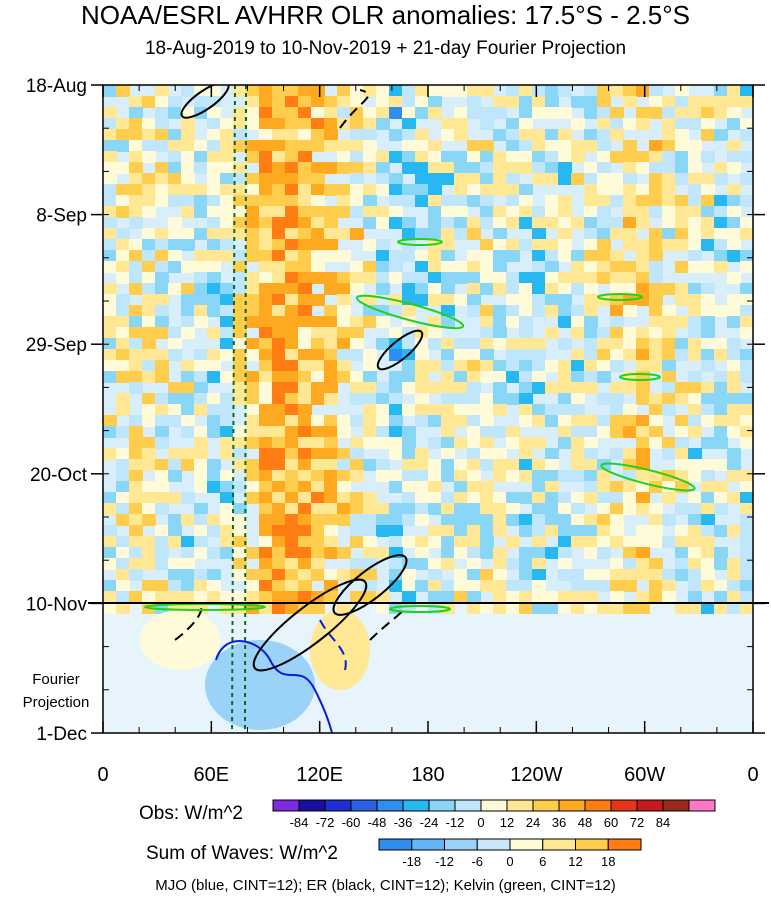  What do you see at coordinates (585, 822) in the screenshot?
I see `colorbar-label: 48` at bounding box center [585, 822].